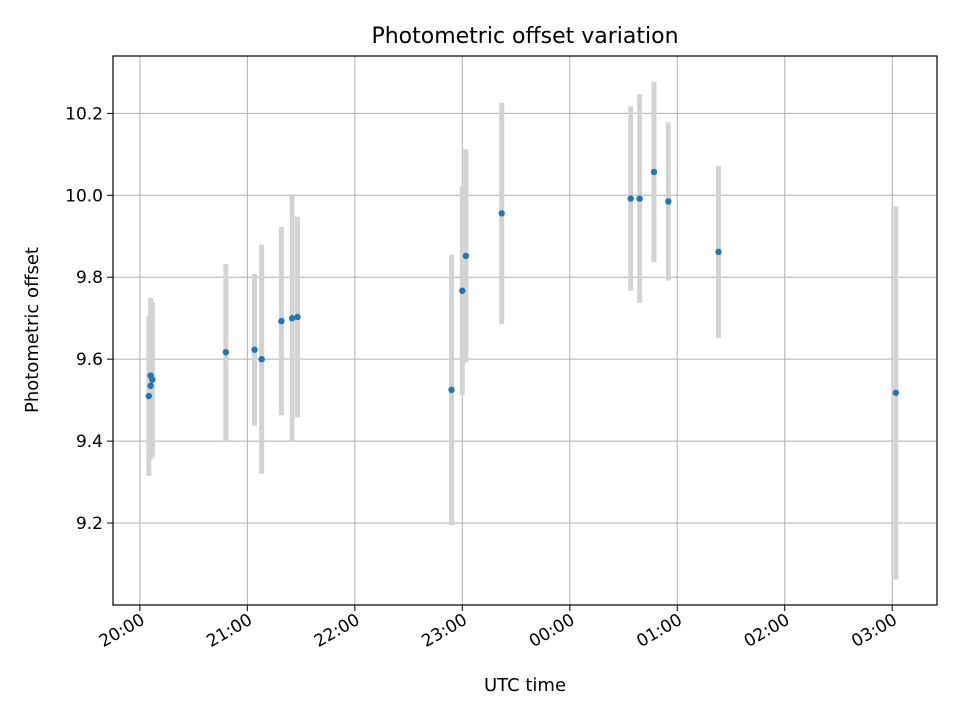 The width and height of the screenshot is (960, 720). Describe the element at coordinates (525, 685) in the screenshot. I see `x-axis-label: UTC time` at that location.